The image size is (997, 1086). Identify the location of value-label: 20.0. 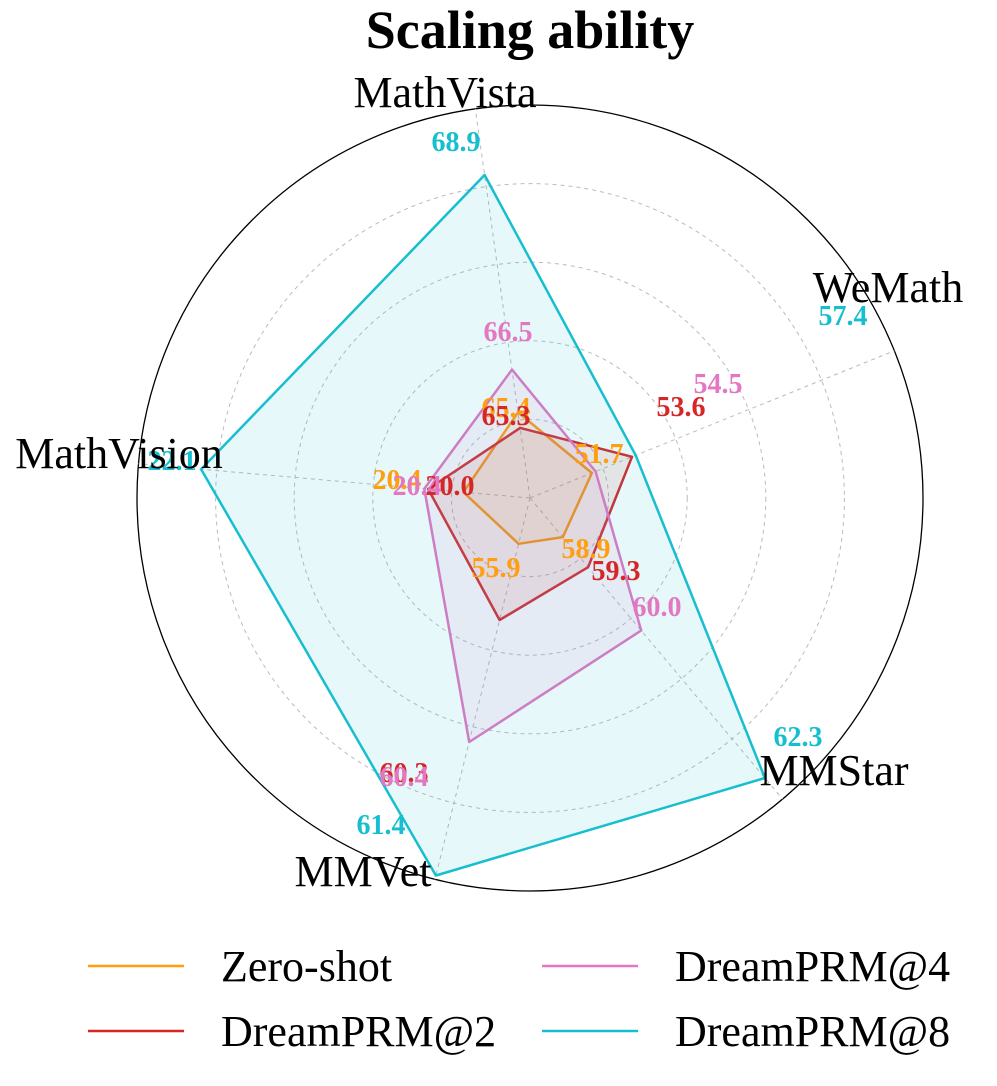
(450, 486).